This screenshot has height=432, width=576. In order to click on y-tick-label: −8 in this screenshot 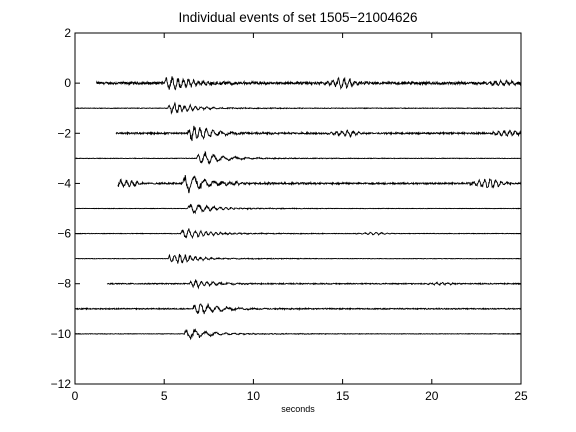, I will do `click(64, 284)`.